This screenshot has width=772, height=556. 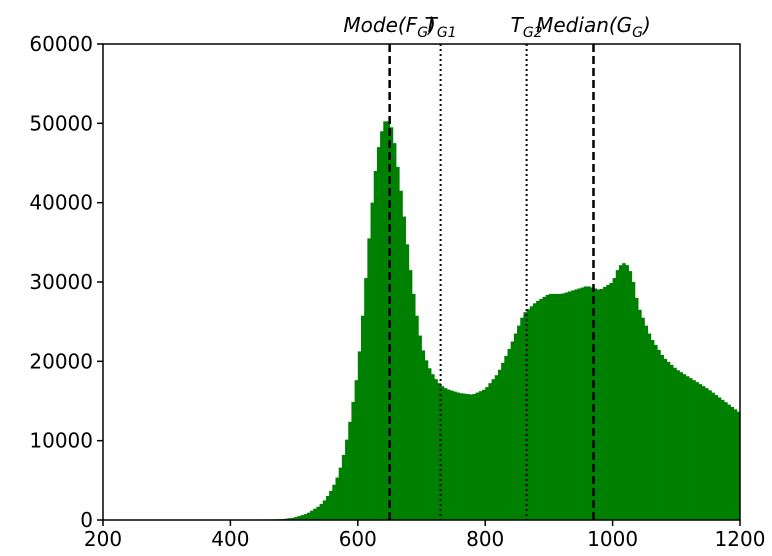 I want to click on x-tick-label: 1200, so click(x=740, y=539).